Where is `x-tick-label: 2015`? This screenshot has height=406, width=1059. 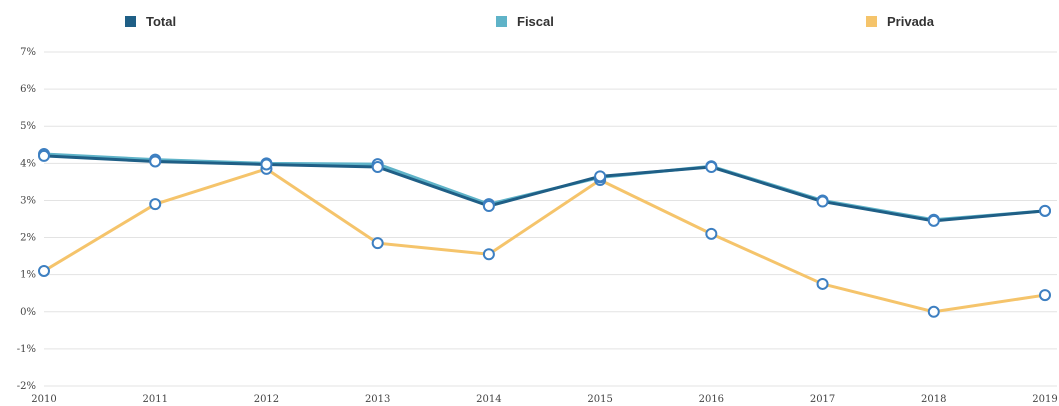
x-tick-label: 2015 is located at coordinates (599, 399).